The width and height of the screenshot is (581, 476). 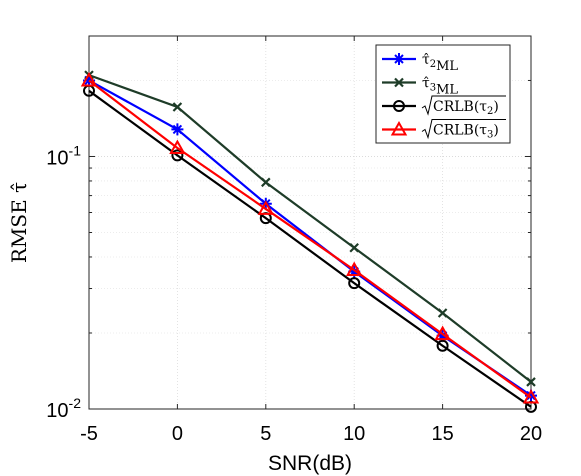 What do you see at coordinates (440, 63) in the screenshot?
I see `legend-label: τ̂2ML` at bounding box center [440, 63].